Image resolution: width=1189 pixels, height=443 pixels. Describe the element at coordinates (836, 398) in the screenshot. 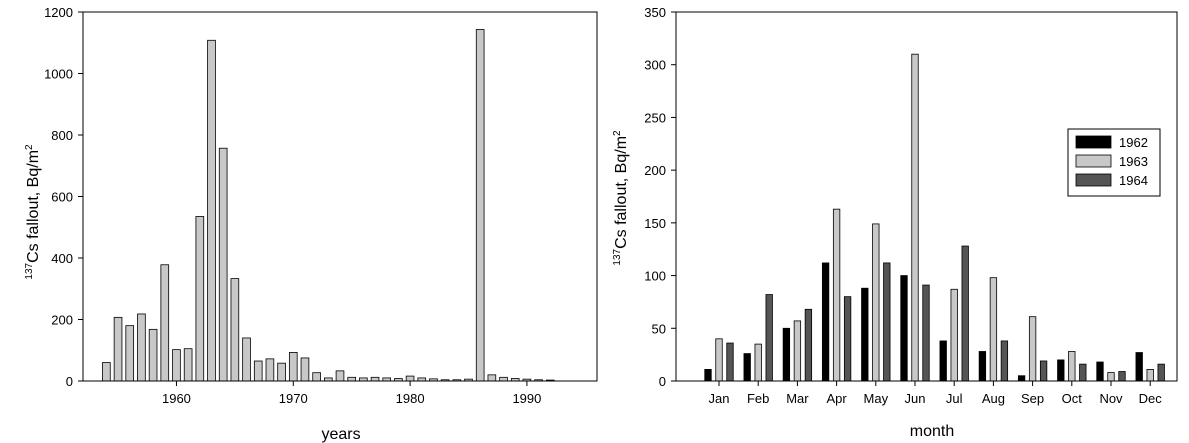

I see `x-tick-label-apr: Apr` at that location.